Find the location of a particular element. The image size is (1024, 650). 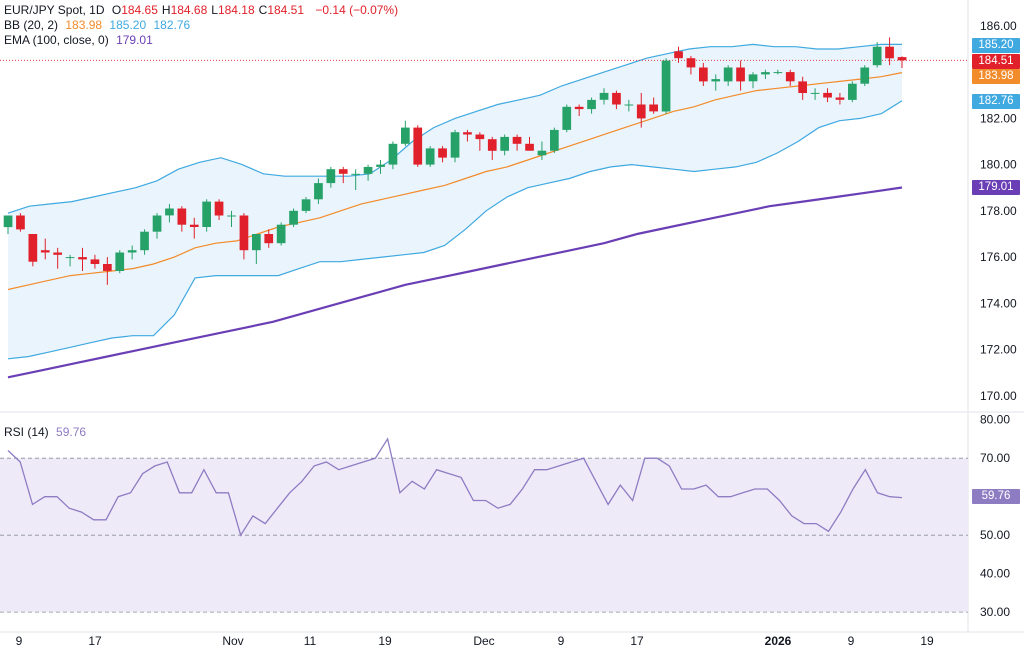

ohlc-value-h: 184.68 is located at coordinates (189, 10).